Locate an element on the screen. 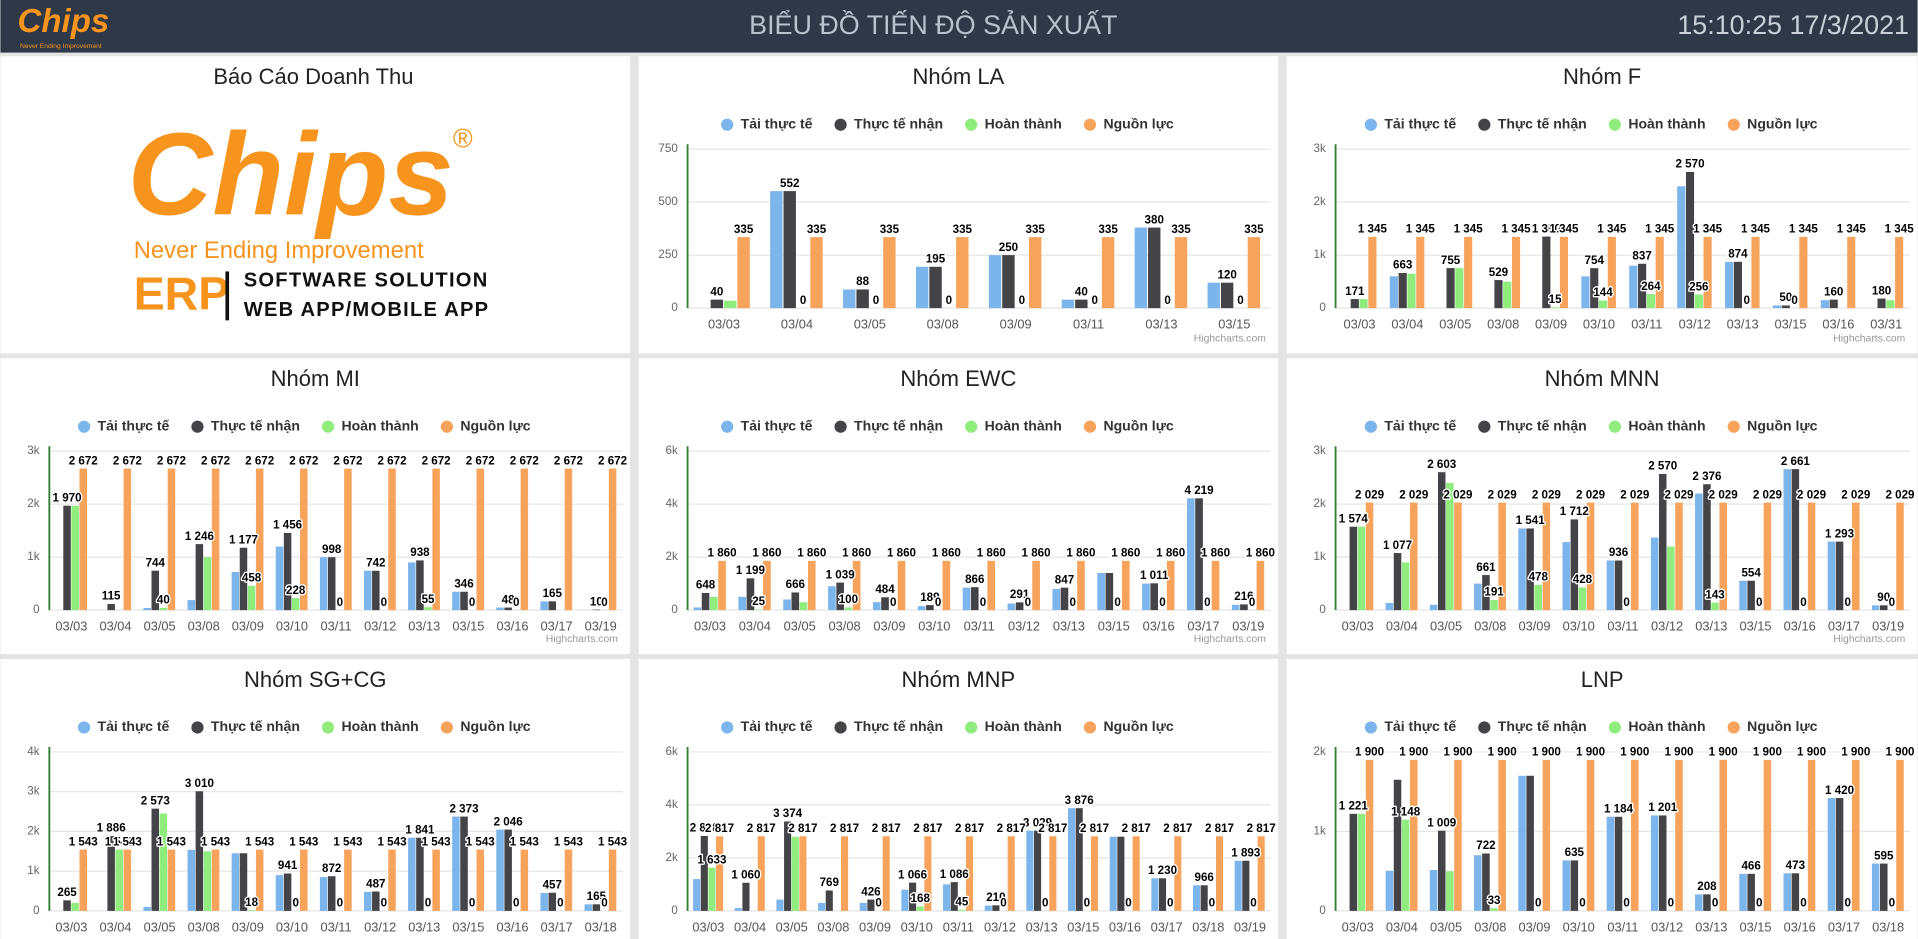 This screenshot has width=1918, height=939. x-tick-label: 03/09 is located at coordinates (1016, 324).